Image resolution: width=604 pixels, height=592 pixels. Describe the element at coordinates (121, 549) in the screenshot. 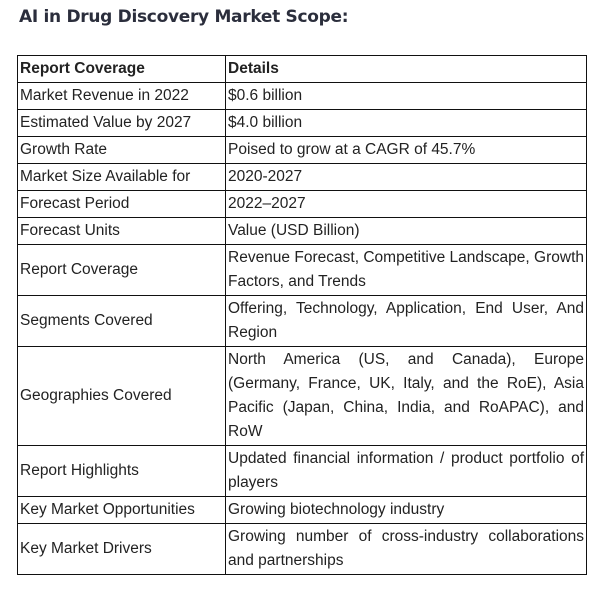

I see `coverage-cell: Key Market Drivers` at that location.